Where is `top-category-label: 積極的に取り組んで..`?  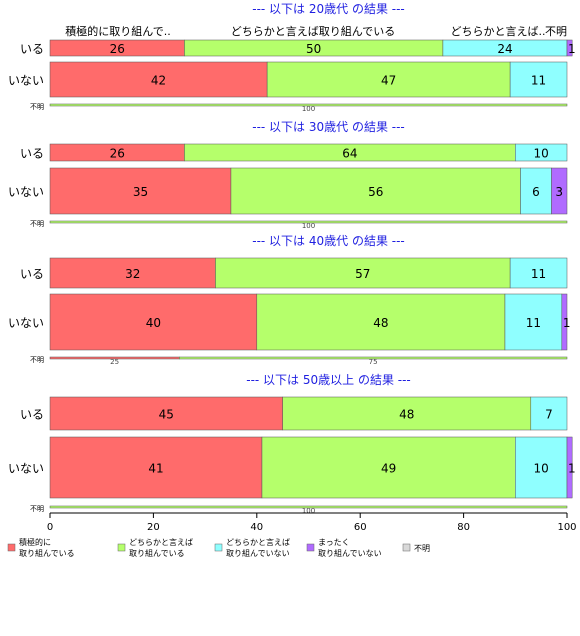
top-category-label: 積極的に取り組んで.. is located at coordinates (117, 31).